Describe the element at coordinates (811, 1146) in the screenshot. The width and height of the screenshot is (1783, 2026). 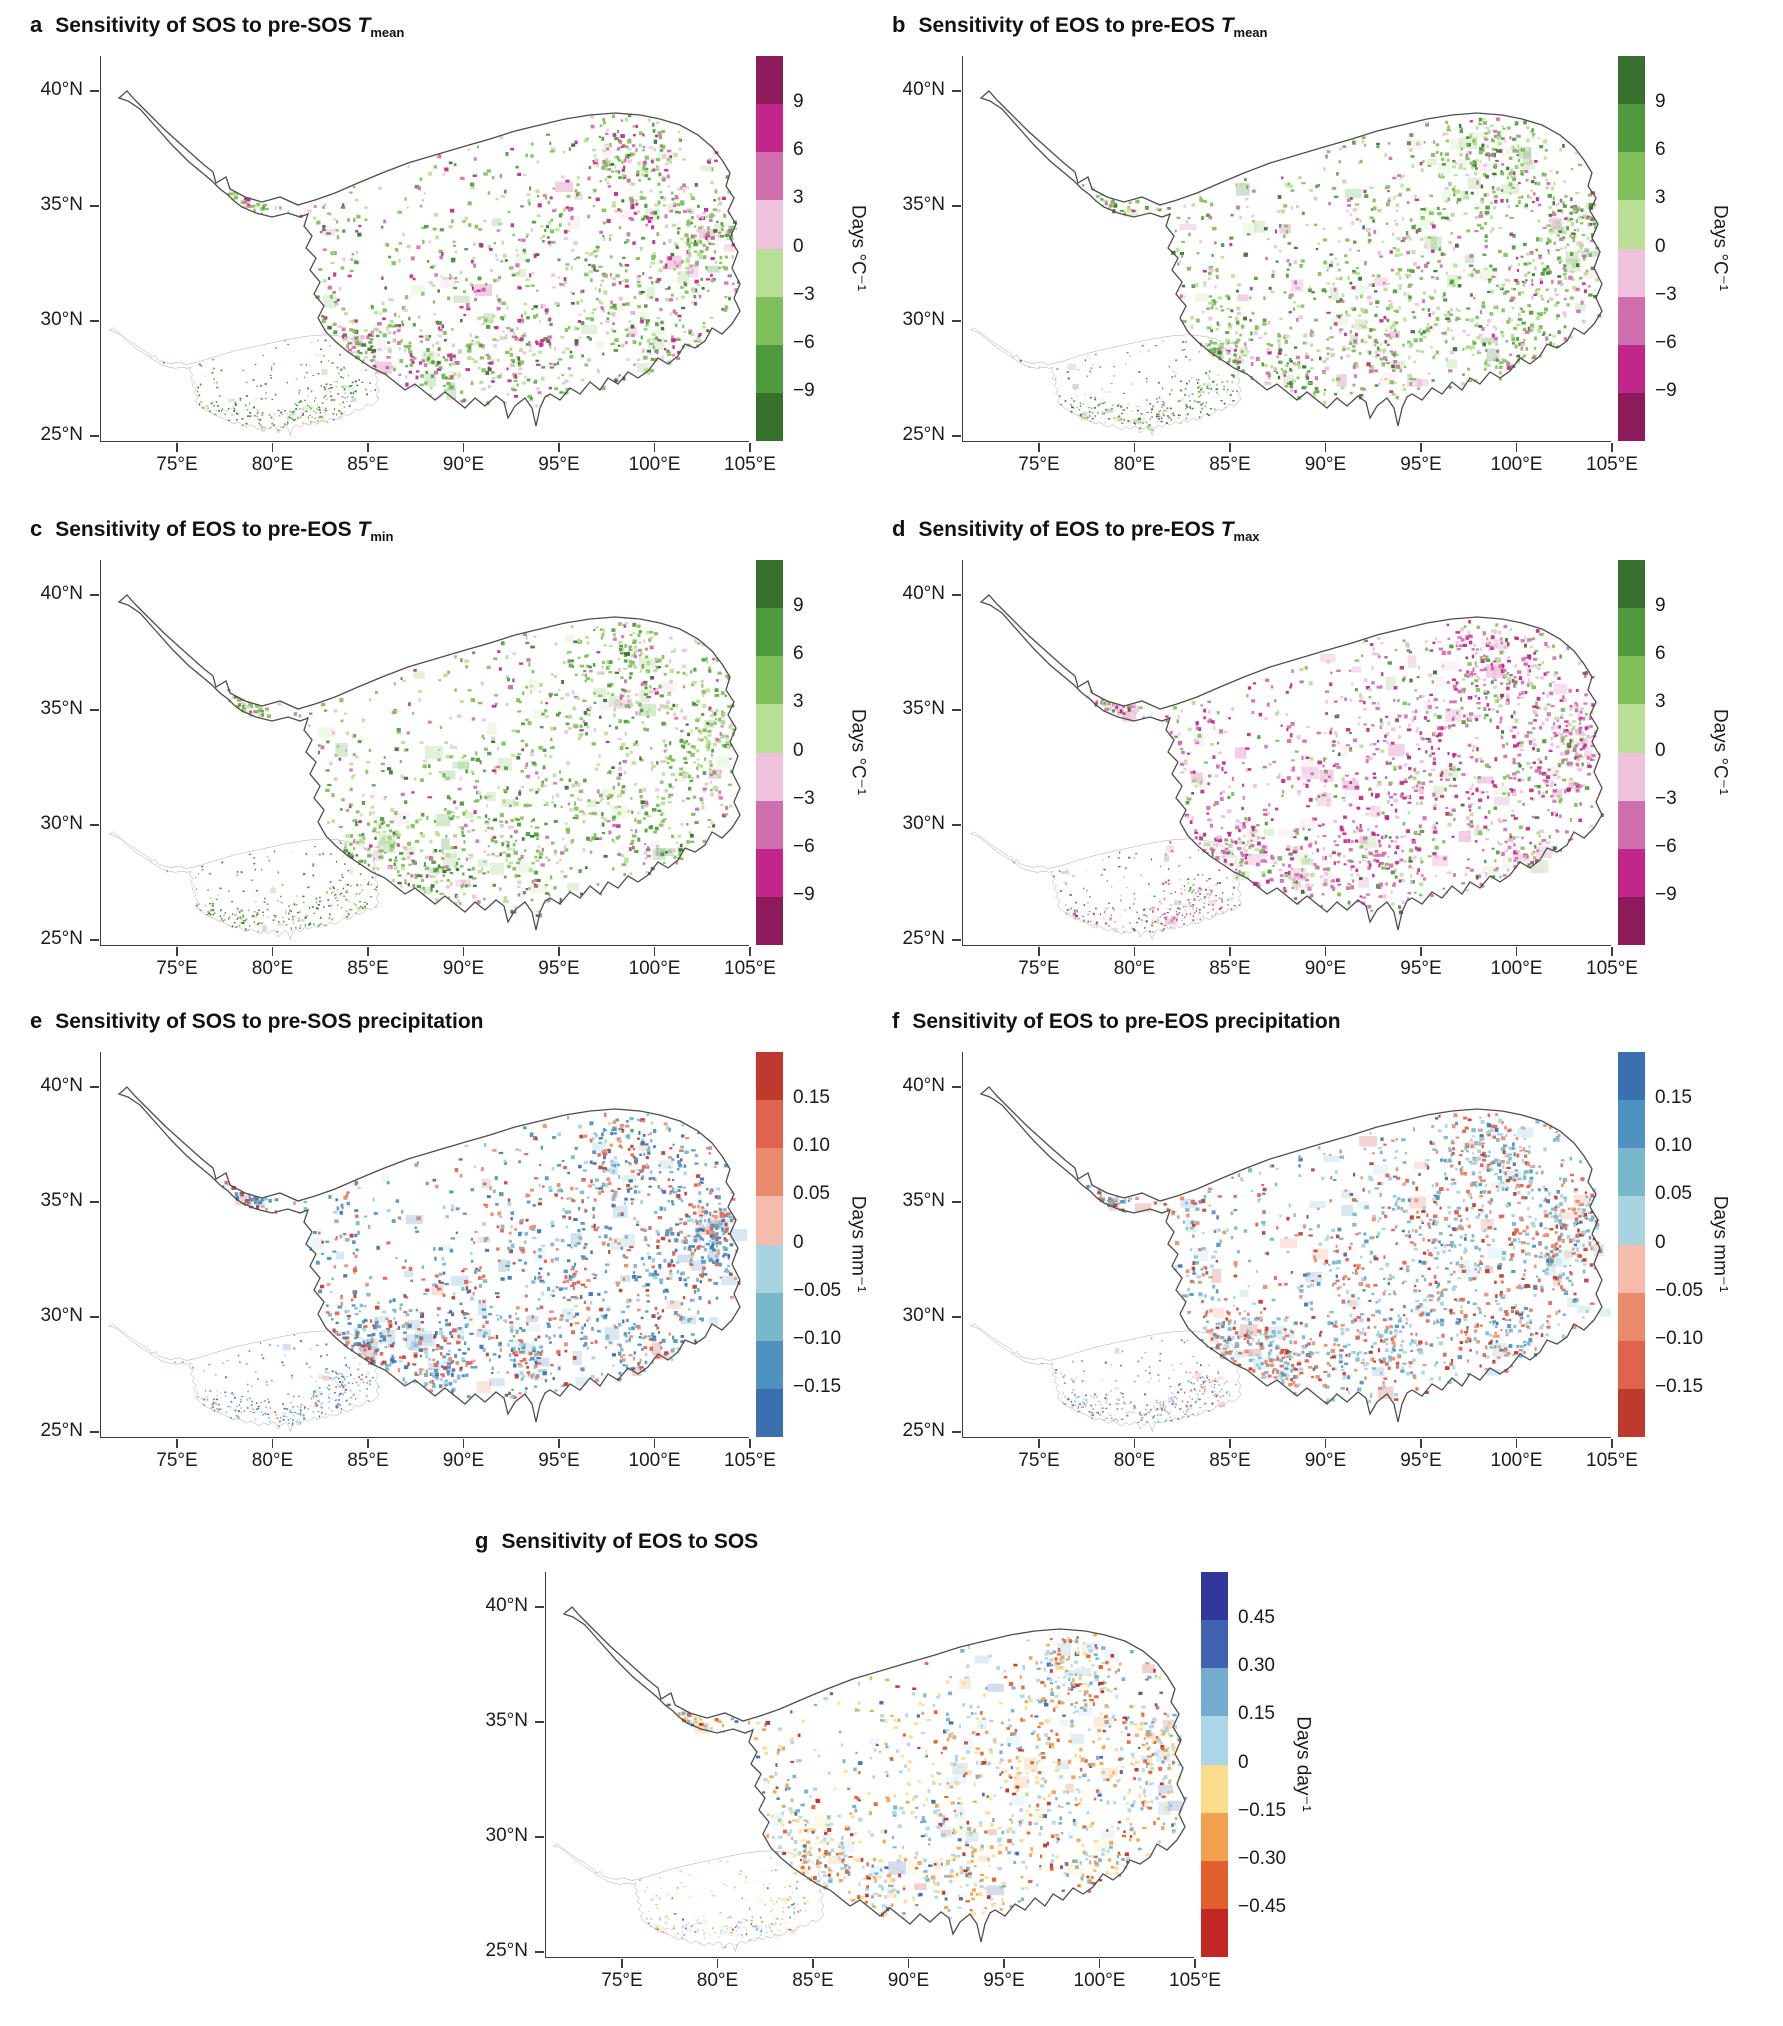
I see `colorbar-tick-label: 0.10` at that location.